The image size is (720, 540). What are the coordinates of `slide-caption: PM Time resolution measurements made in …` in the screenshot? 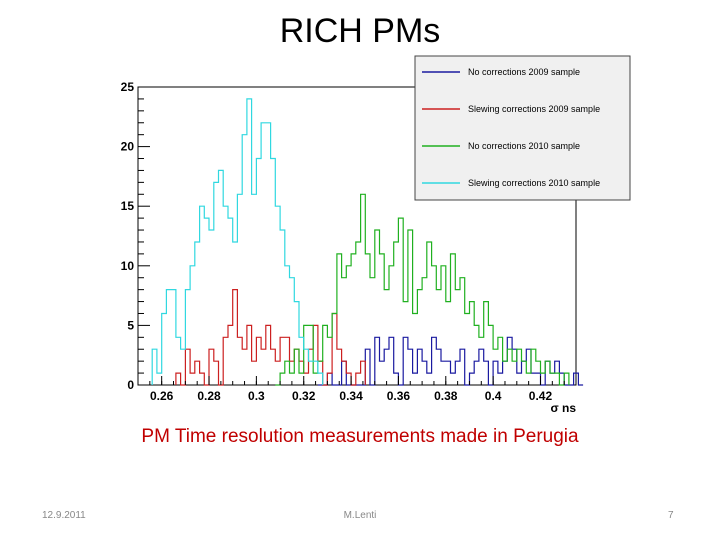 It's located at (360, 436).